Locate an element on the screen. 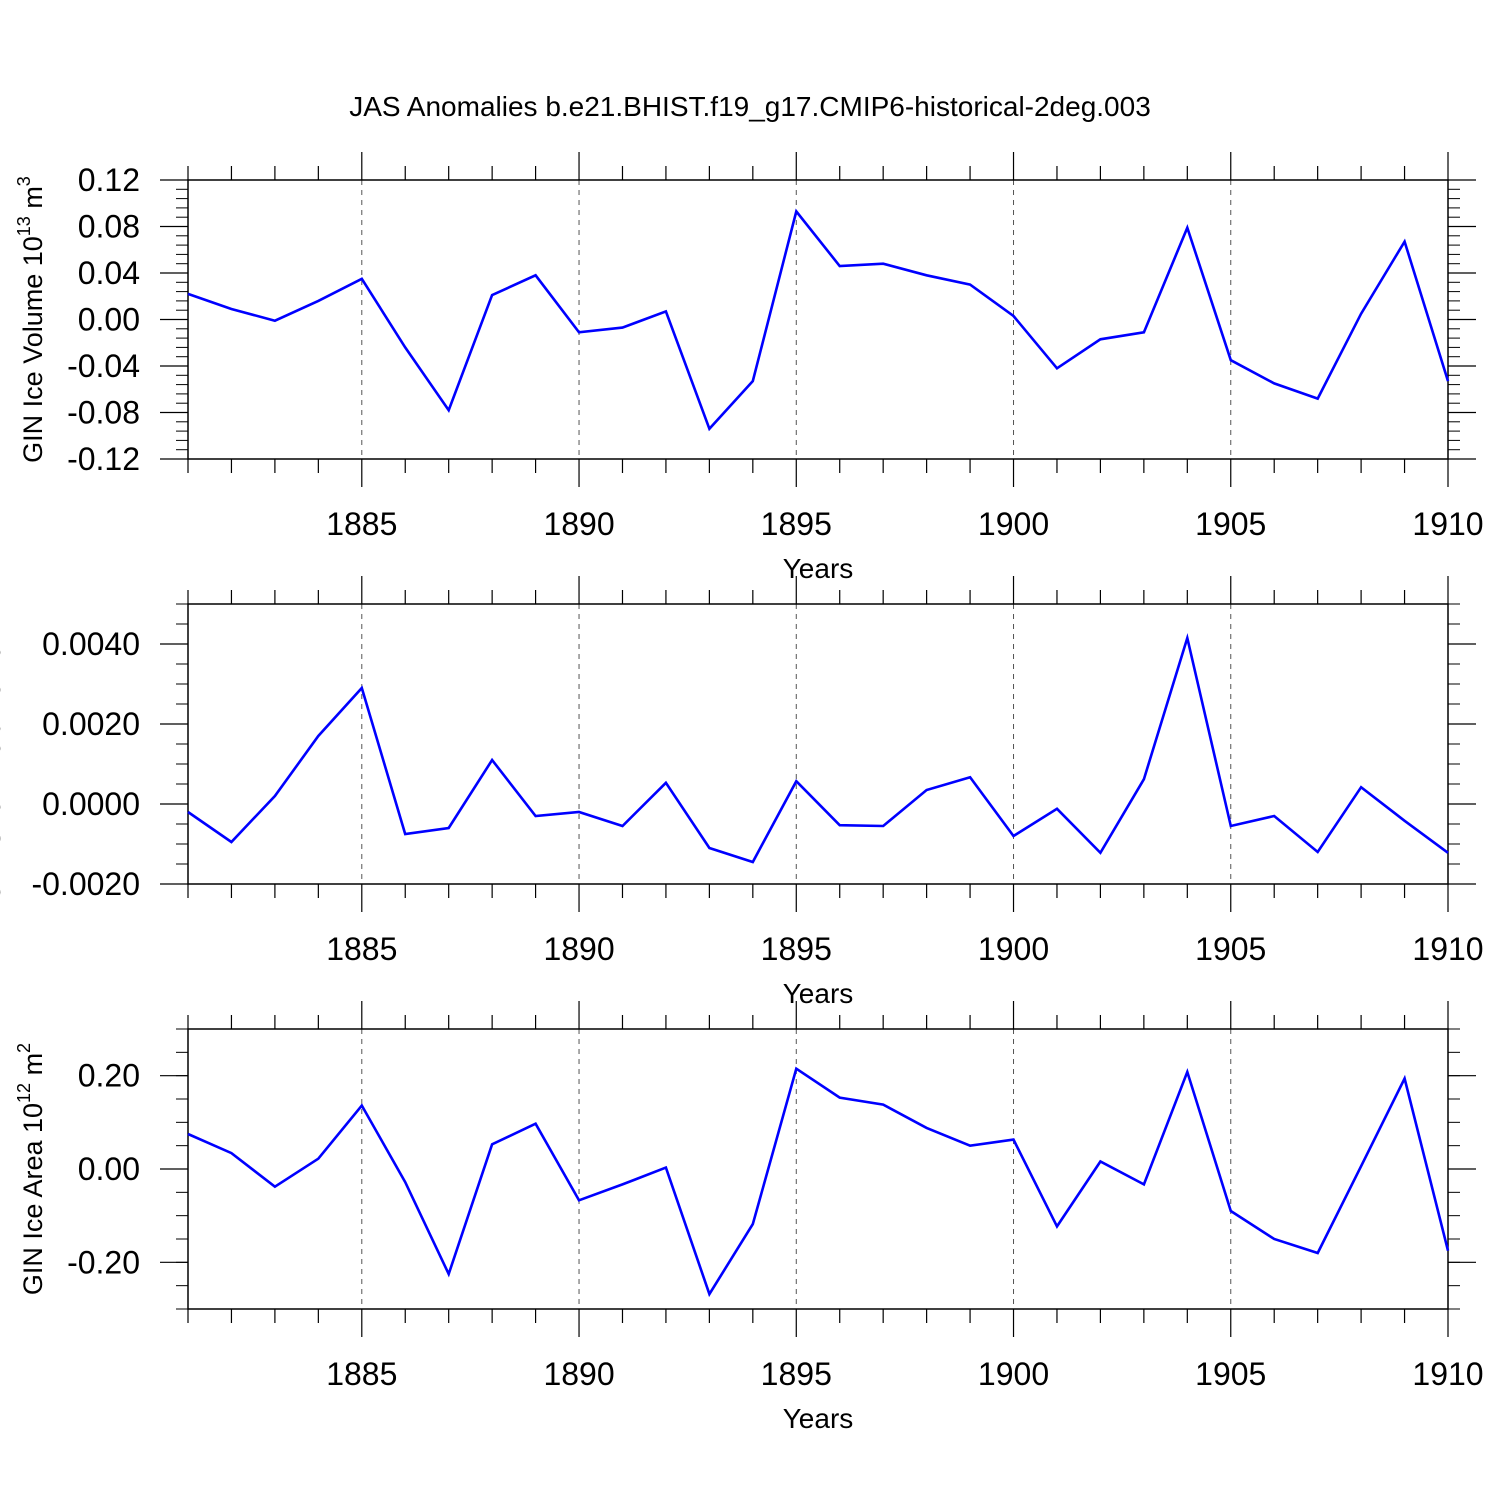 This screenshot has height=1500, width=1500. y-tick-label: 0.0020 is located at coordinates (91, 724).